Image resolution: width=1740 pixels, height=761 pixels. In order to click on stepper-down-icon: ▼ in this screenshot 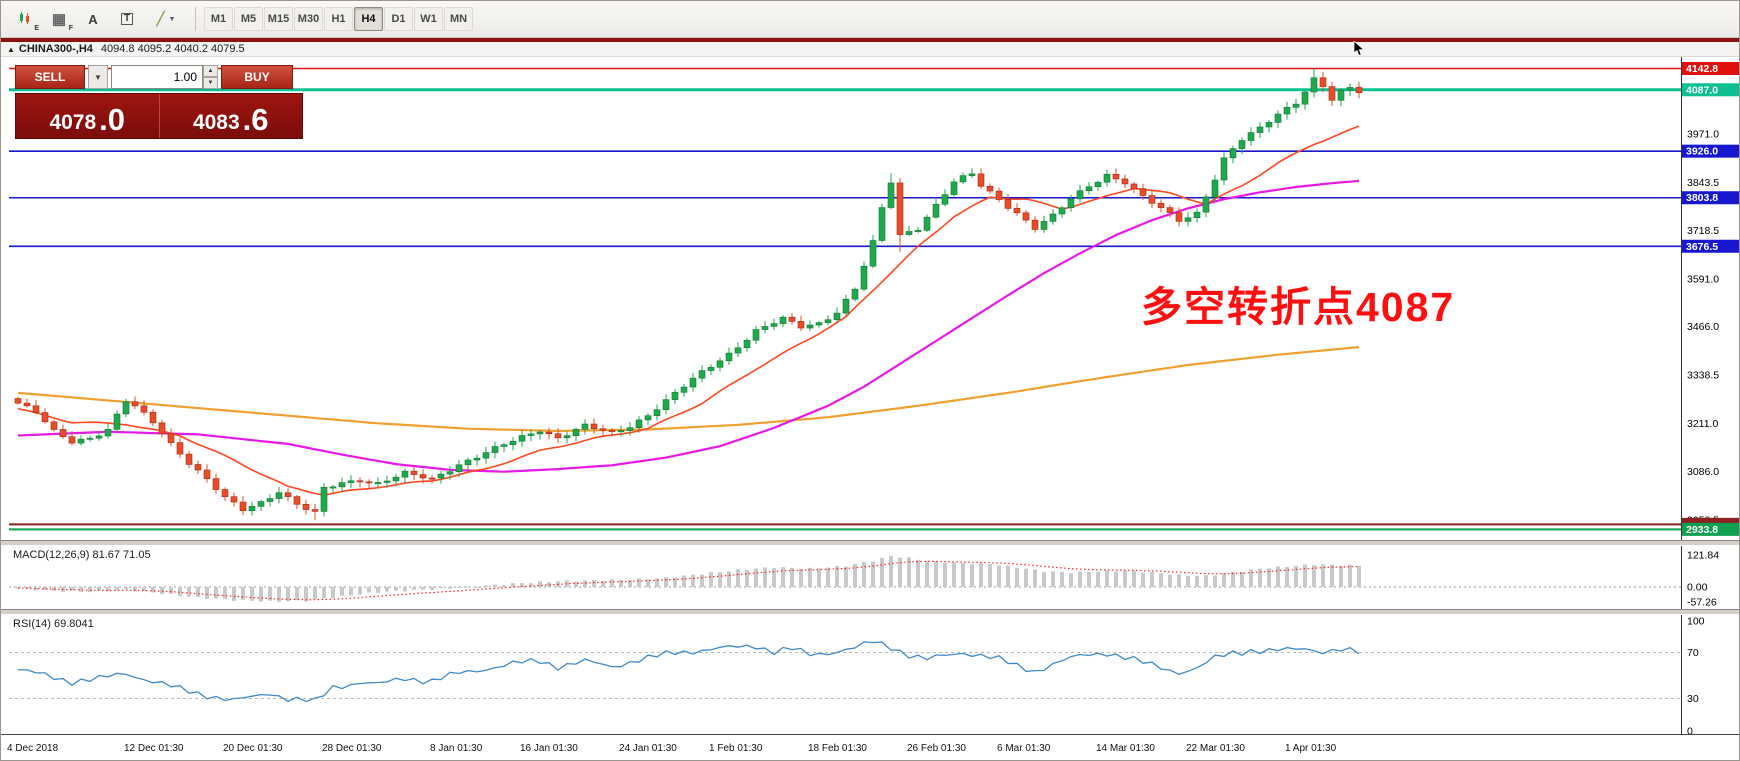, I will do `click(210, 83)`.